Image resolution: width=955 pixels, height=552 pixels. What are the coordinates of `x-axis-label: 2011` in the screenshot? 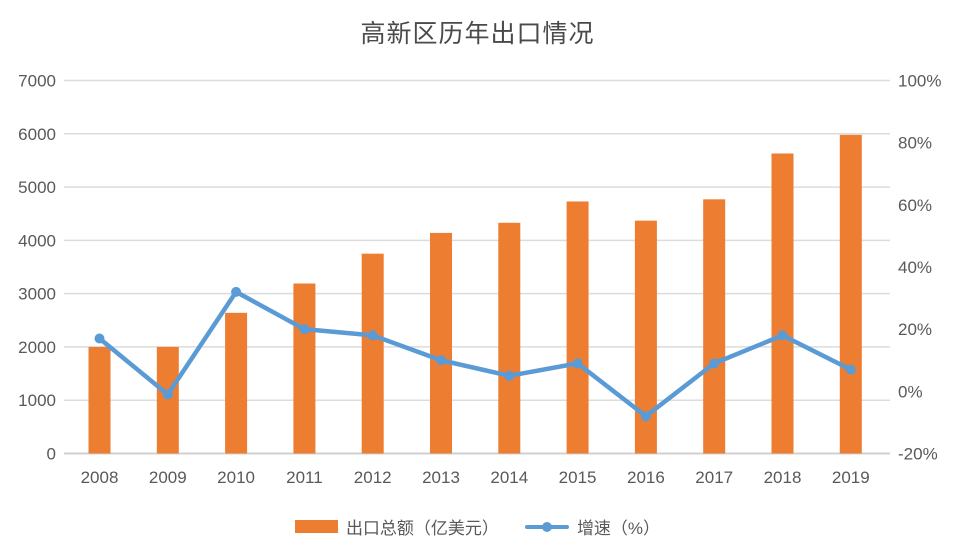 It's located at (304, 477).